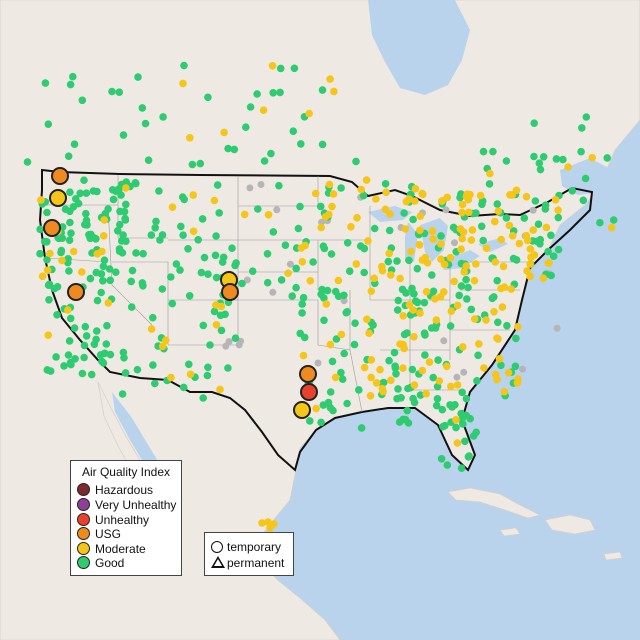 The height and width of the screenshot is (640, 640). I want to click on legend-label-very-unhealthy: Very Unhealthy, so click(136, 505).